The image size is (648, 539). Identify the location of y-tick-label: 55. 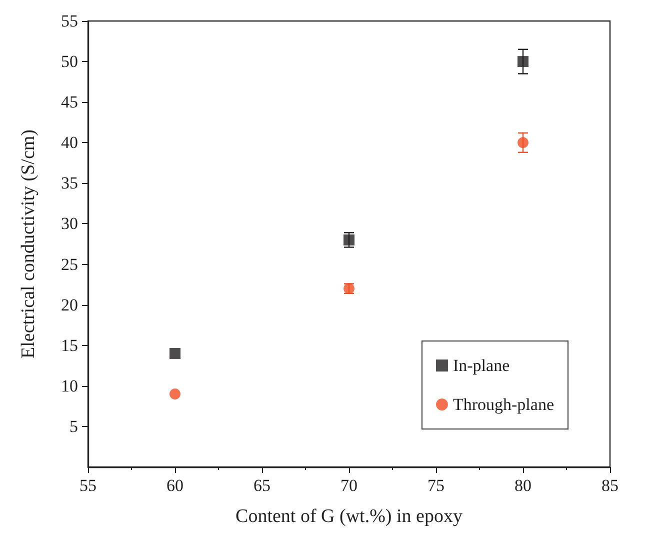
(69, 21).